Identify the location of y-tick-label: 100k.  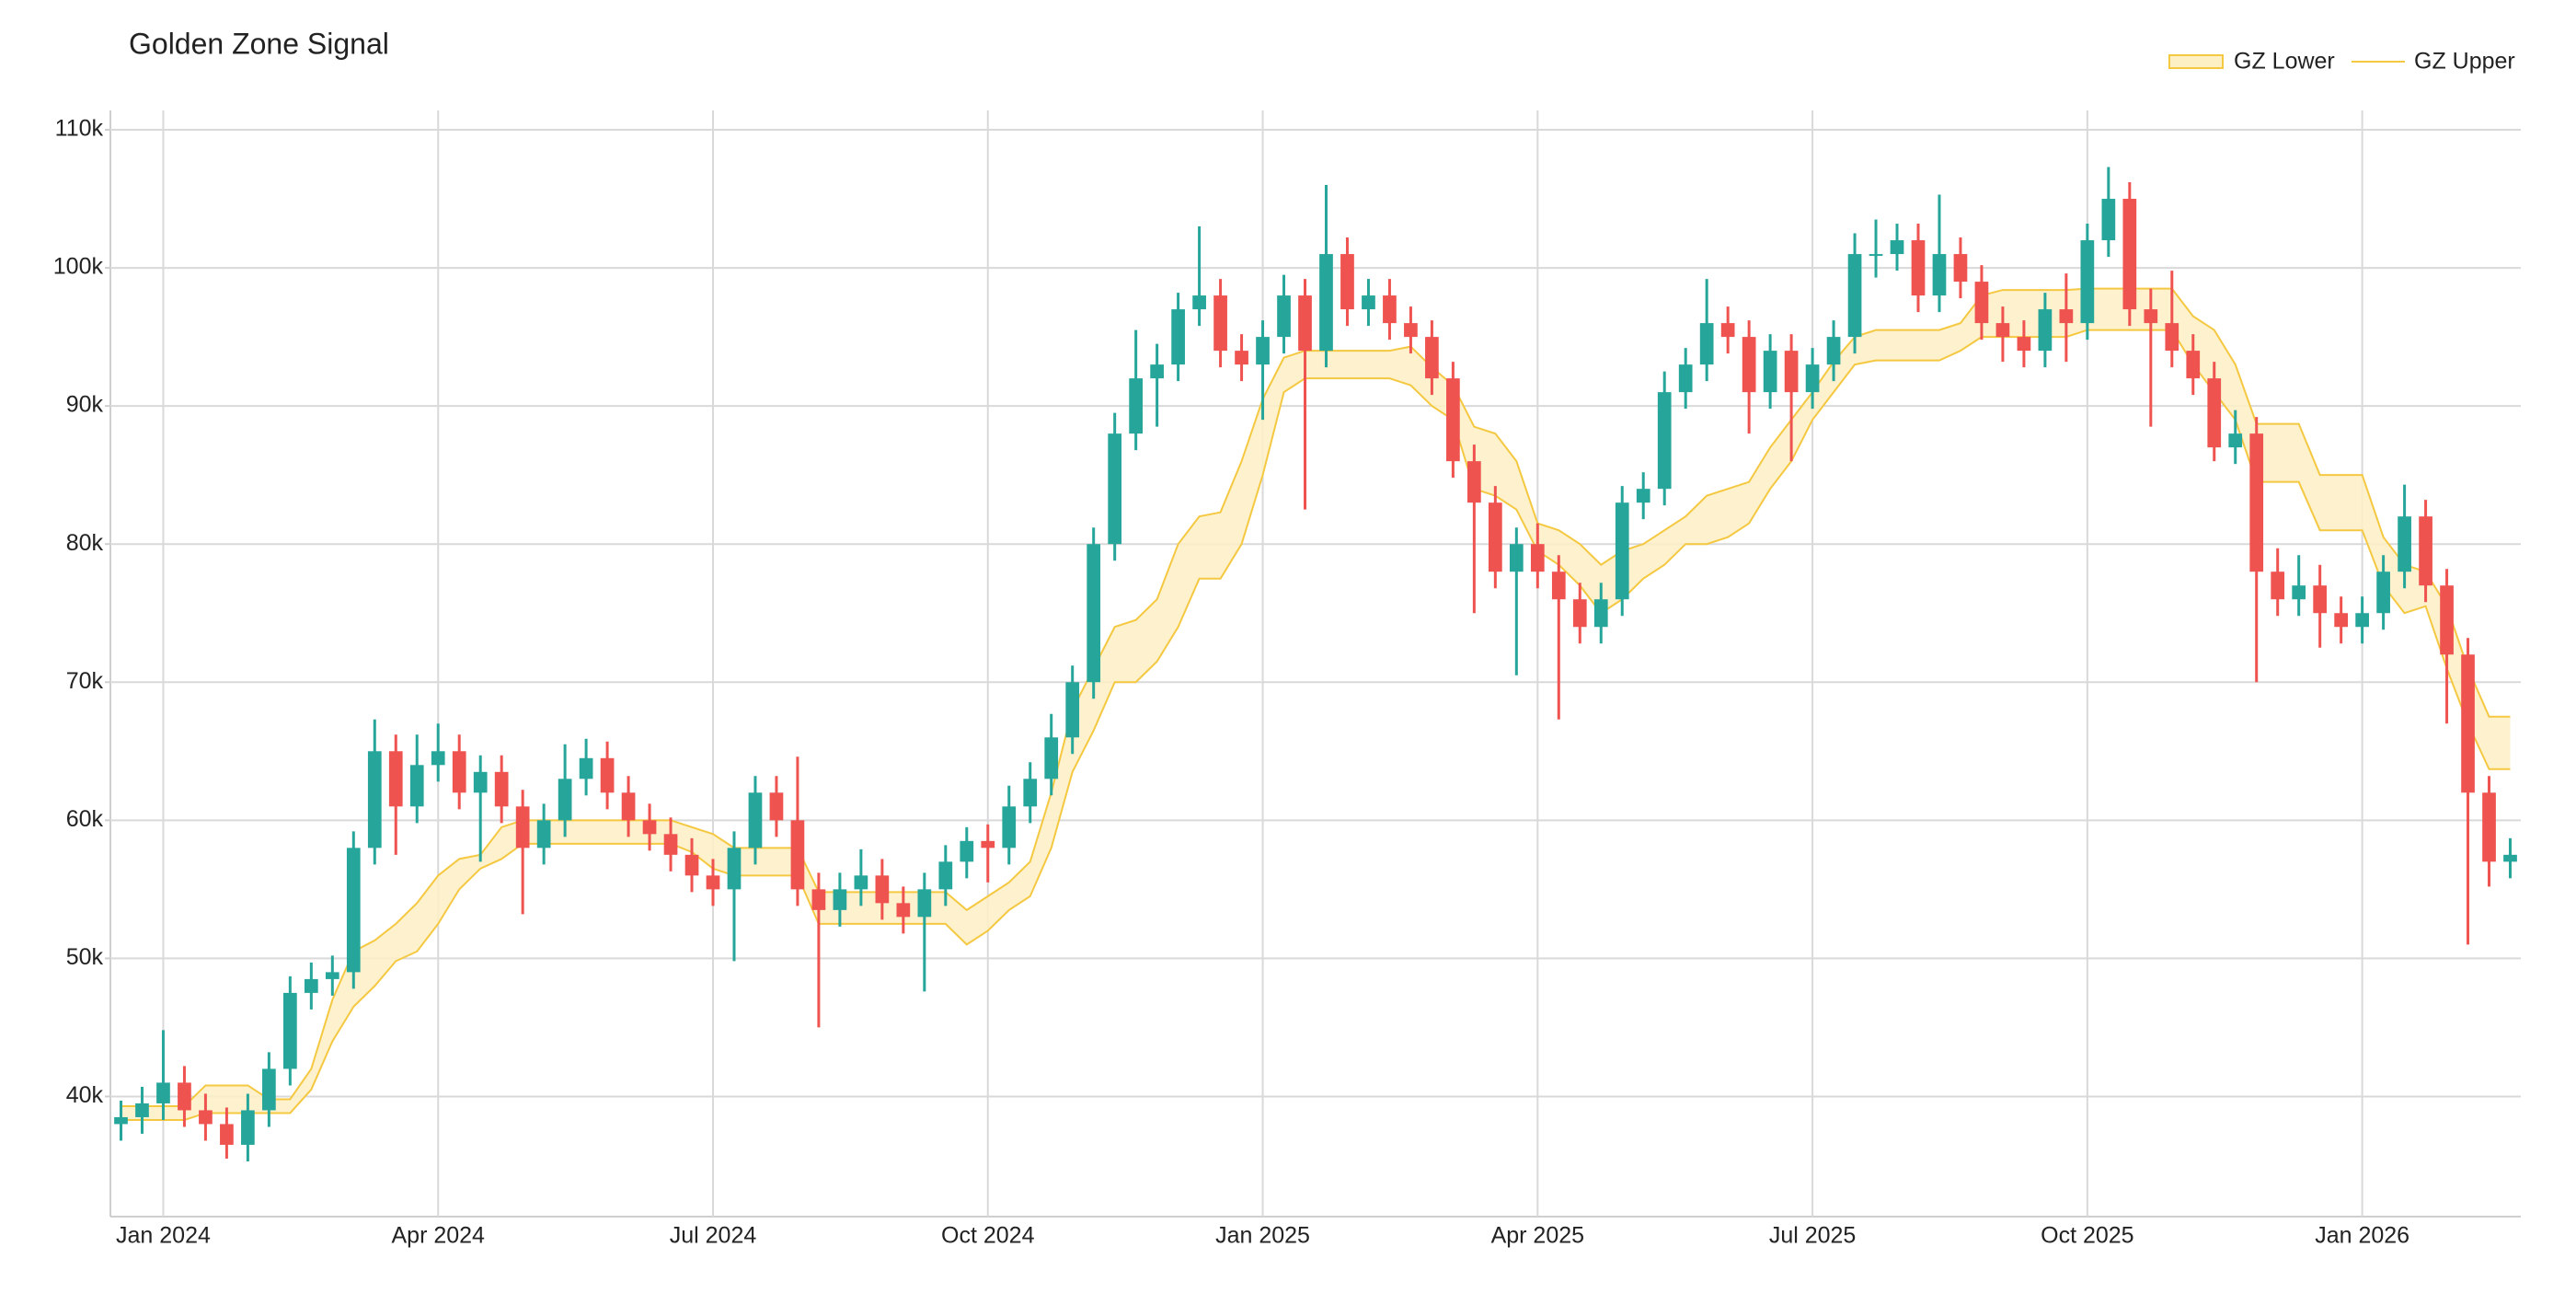
(78, 267).